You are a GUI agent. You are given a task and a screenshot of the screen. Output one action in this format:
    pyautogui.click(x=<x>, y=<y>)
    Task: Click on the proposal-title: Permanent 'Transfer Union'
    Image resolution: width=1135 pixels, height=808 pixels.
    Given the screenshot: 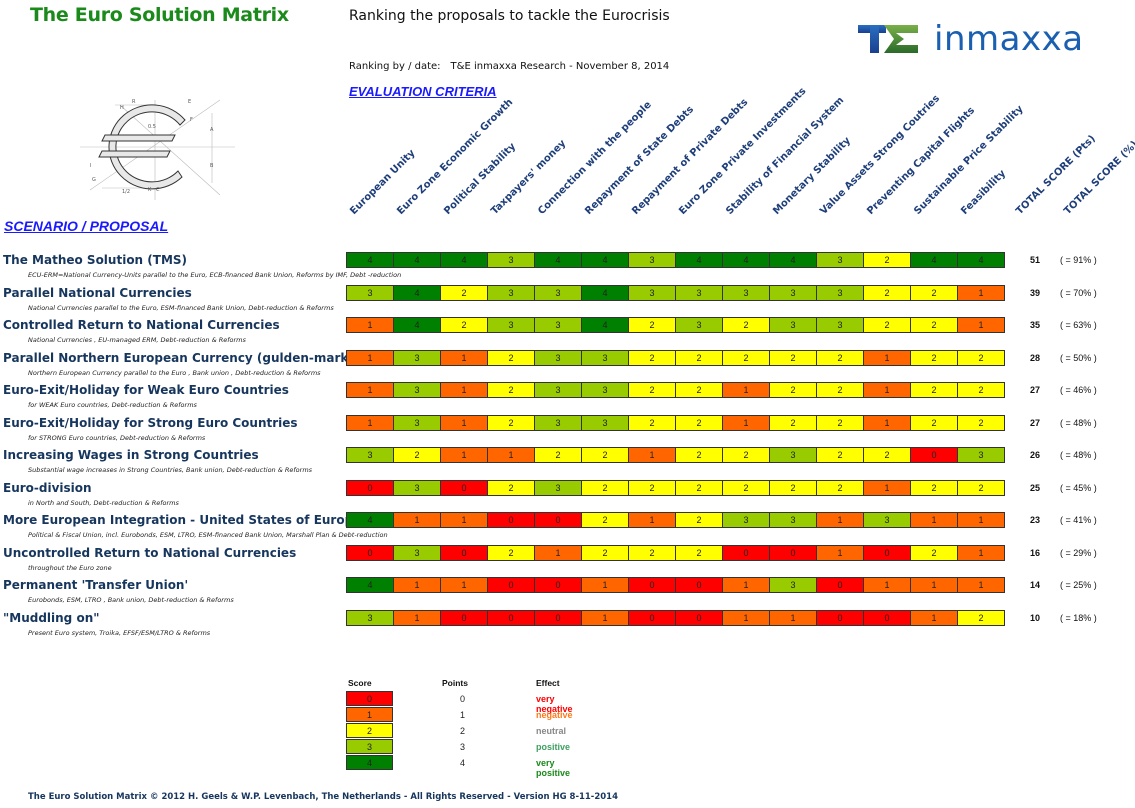 What is the action you would take?
    pyautogui.click(x=96, y=585)
    